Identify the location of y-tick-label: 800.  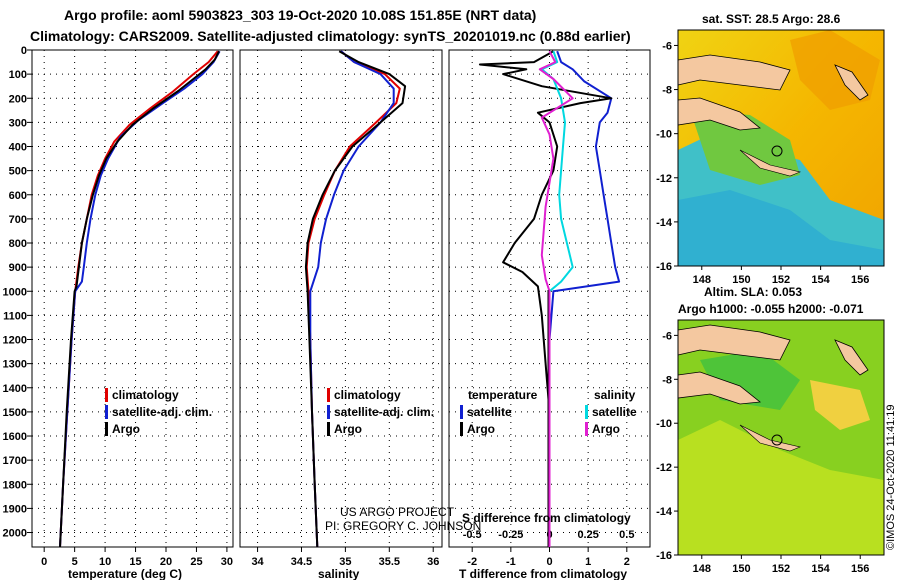
(18, 244).